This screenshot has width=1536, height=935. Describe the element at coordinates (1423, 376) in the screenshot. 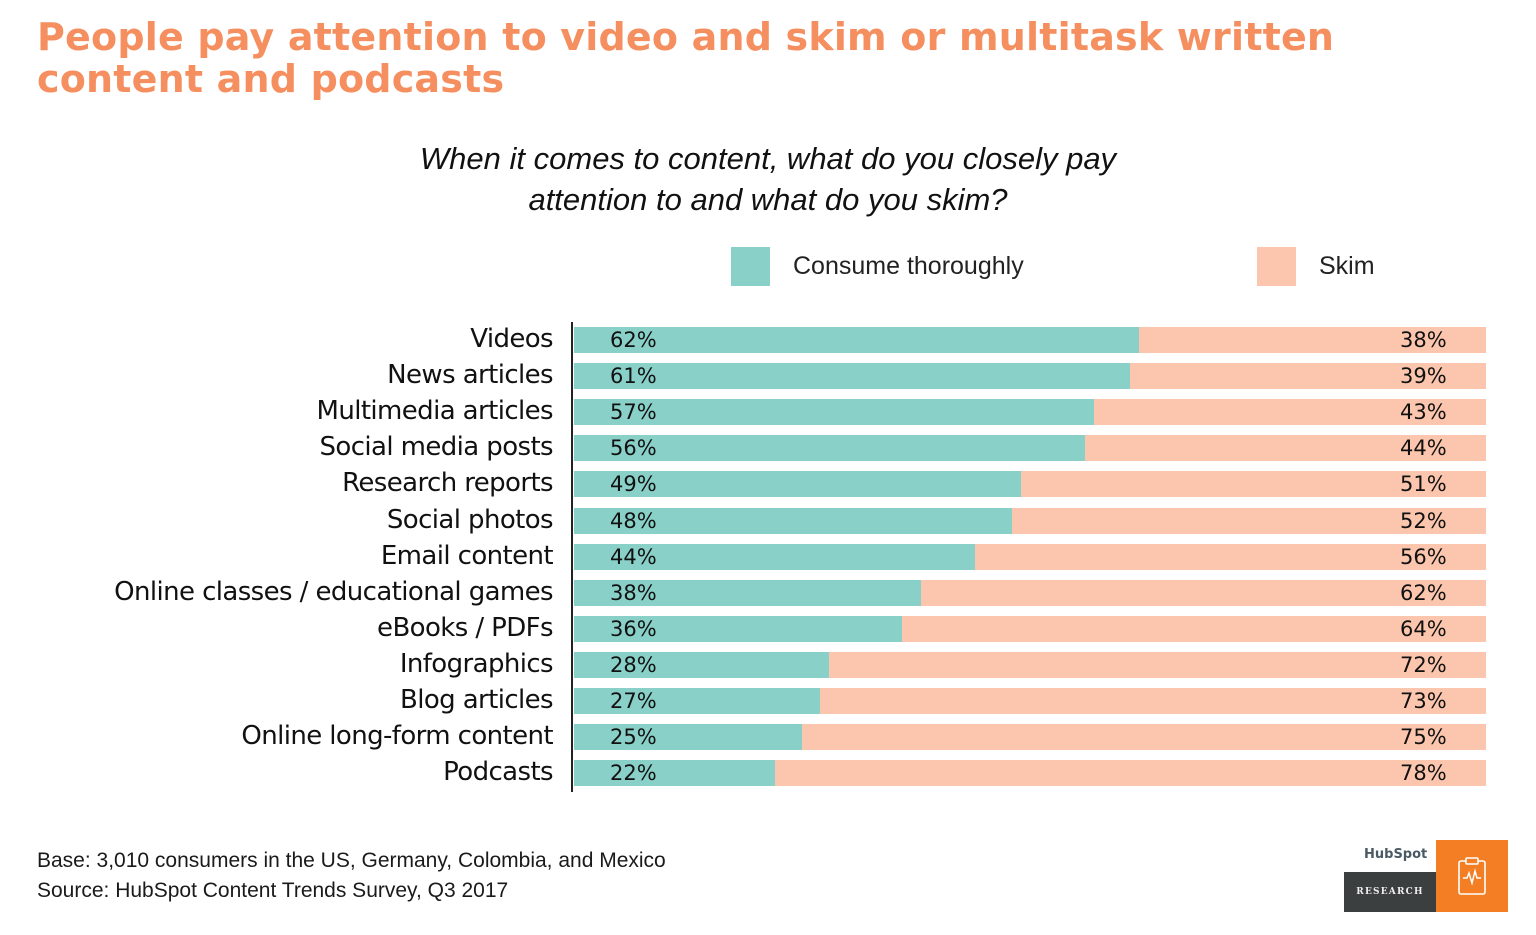

I see `value-label-skim: 39%` at that location.